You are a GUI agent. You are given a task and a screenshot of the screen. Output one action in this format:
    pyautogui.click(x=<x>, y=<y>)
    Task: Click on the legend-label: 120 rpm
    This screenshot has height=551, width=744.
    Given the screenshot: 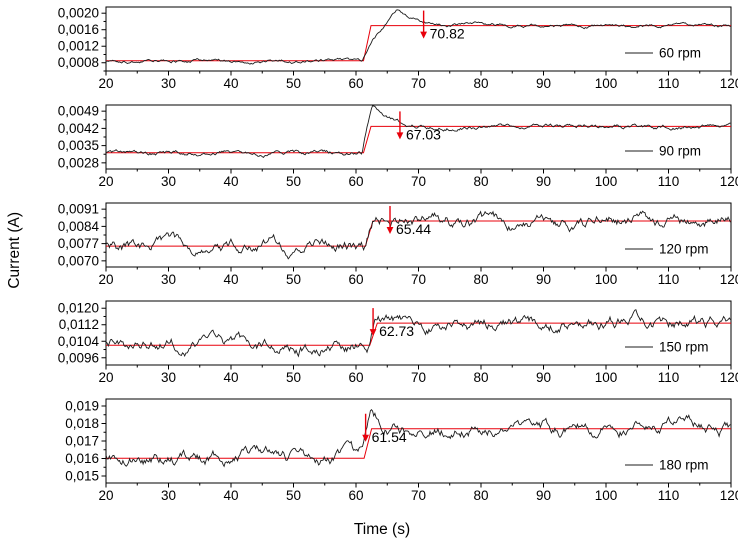 What is the action you would take?
    pyautogui.click(x=684, y=249)
    